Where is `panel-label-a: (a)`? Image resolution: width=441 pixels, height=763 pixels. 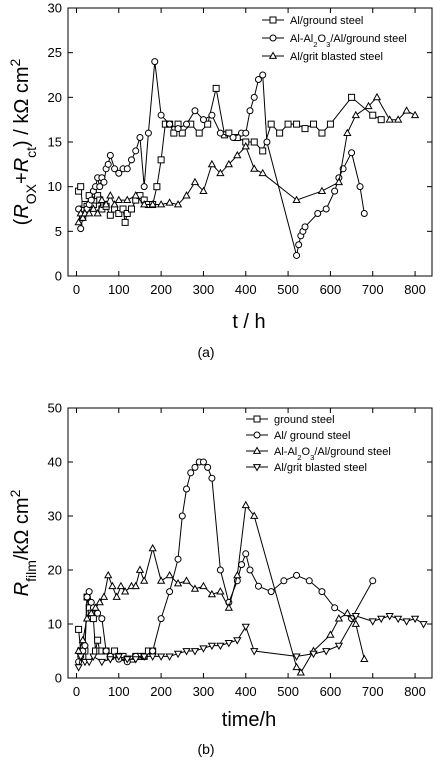
panel-label-a: (a) is located at coordinates (205, 352).